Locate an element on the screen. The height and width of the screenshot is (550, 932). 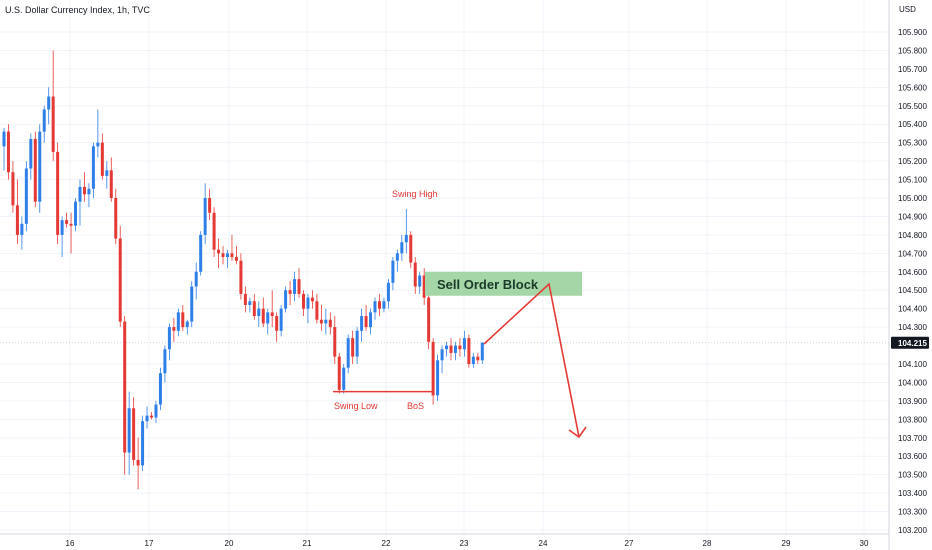
swing-high-label: Swing High is located at coordinates (415, 194).